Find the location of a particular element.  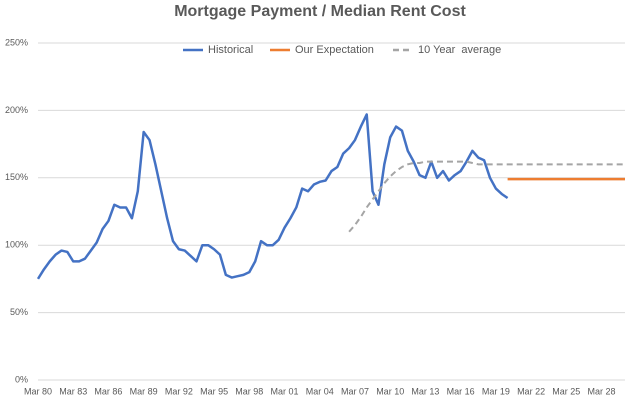

y-tick-label: 0% is located at coordinates (21, 379).